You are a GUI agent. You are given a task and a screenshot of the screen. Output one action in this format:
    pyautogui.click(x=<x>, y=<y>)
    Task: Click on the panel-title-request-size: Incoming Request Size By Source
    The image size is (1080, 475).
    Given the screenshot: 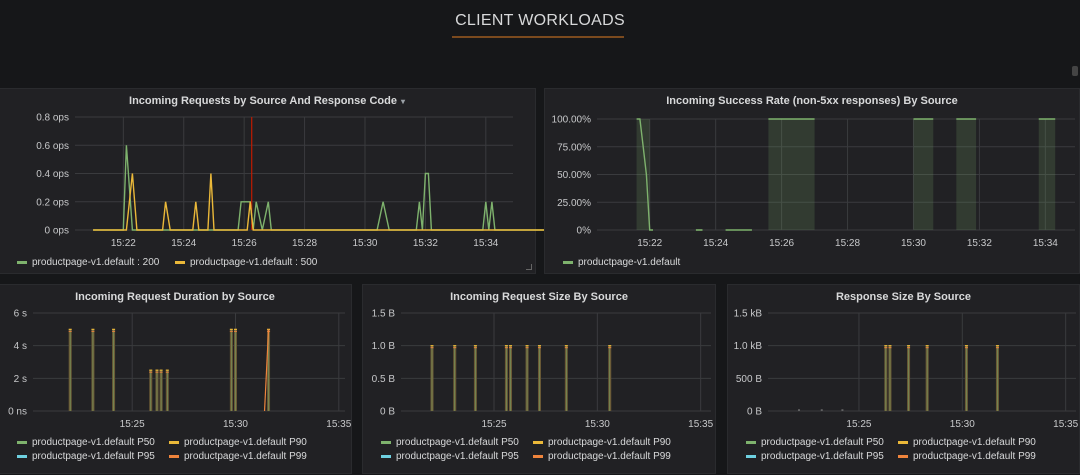 What is the action you would take?
    pyautogui.click(x=539, y=297)
    